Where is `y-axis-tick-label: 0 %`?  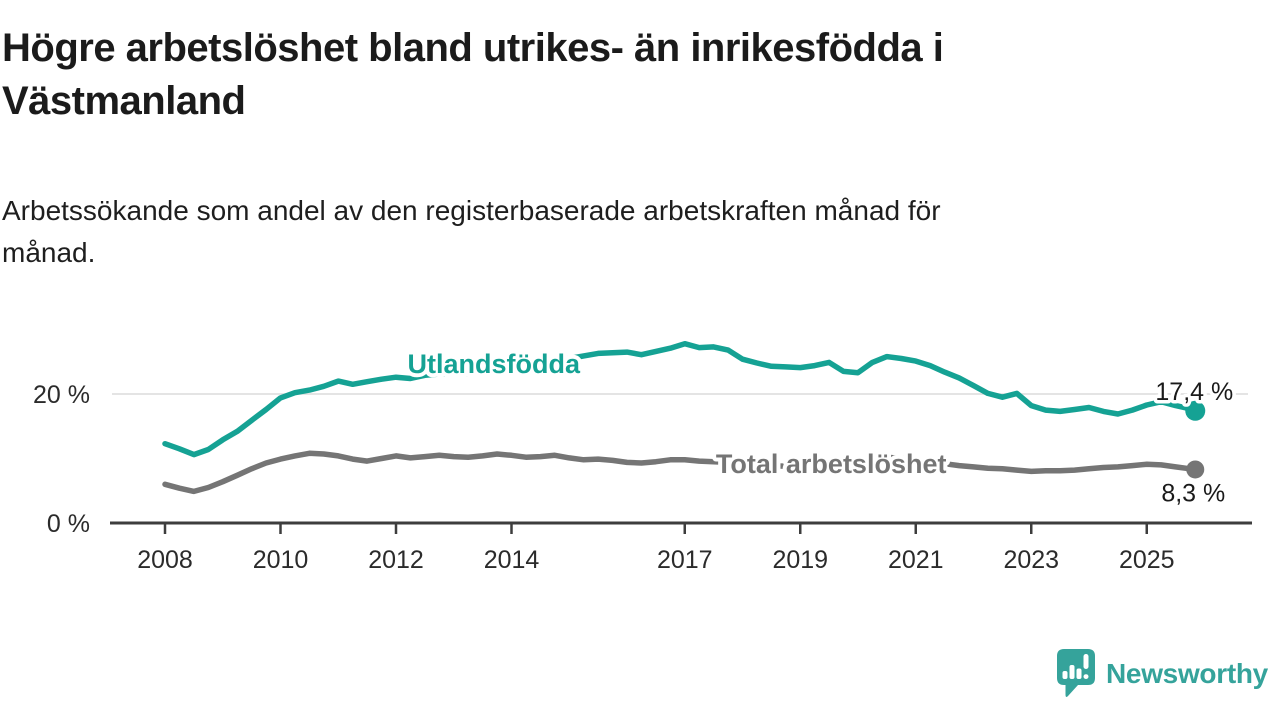
y-axis-tick-label: 0 % is located at coordinates (68, 524).